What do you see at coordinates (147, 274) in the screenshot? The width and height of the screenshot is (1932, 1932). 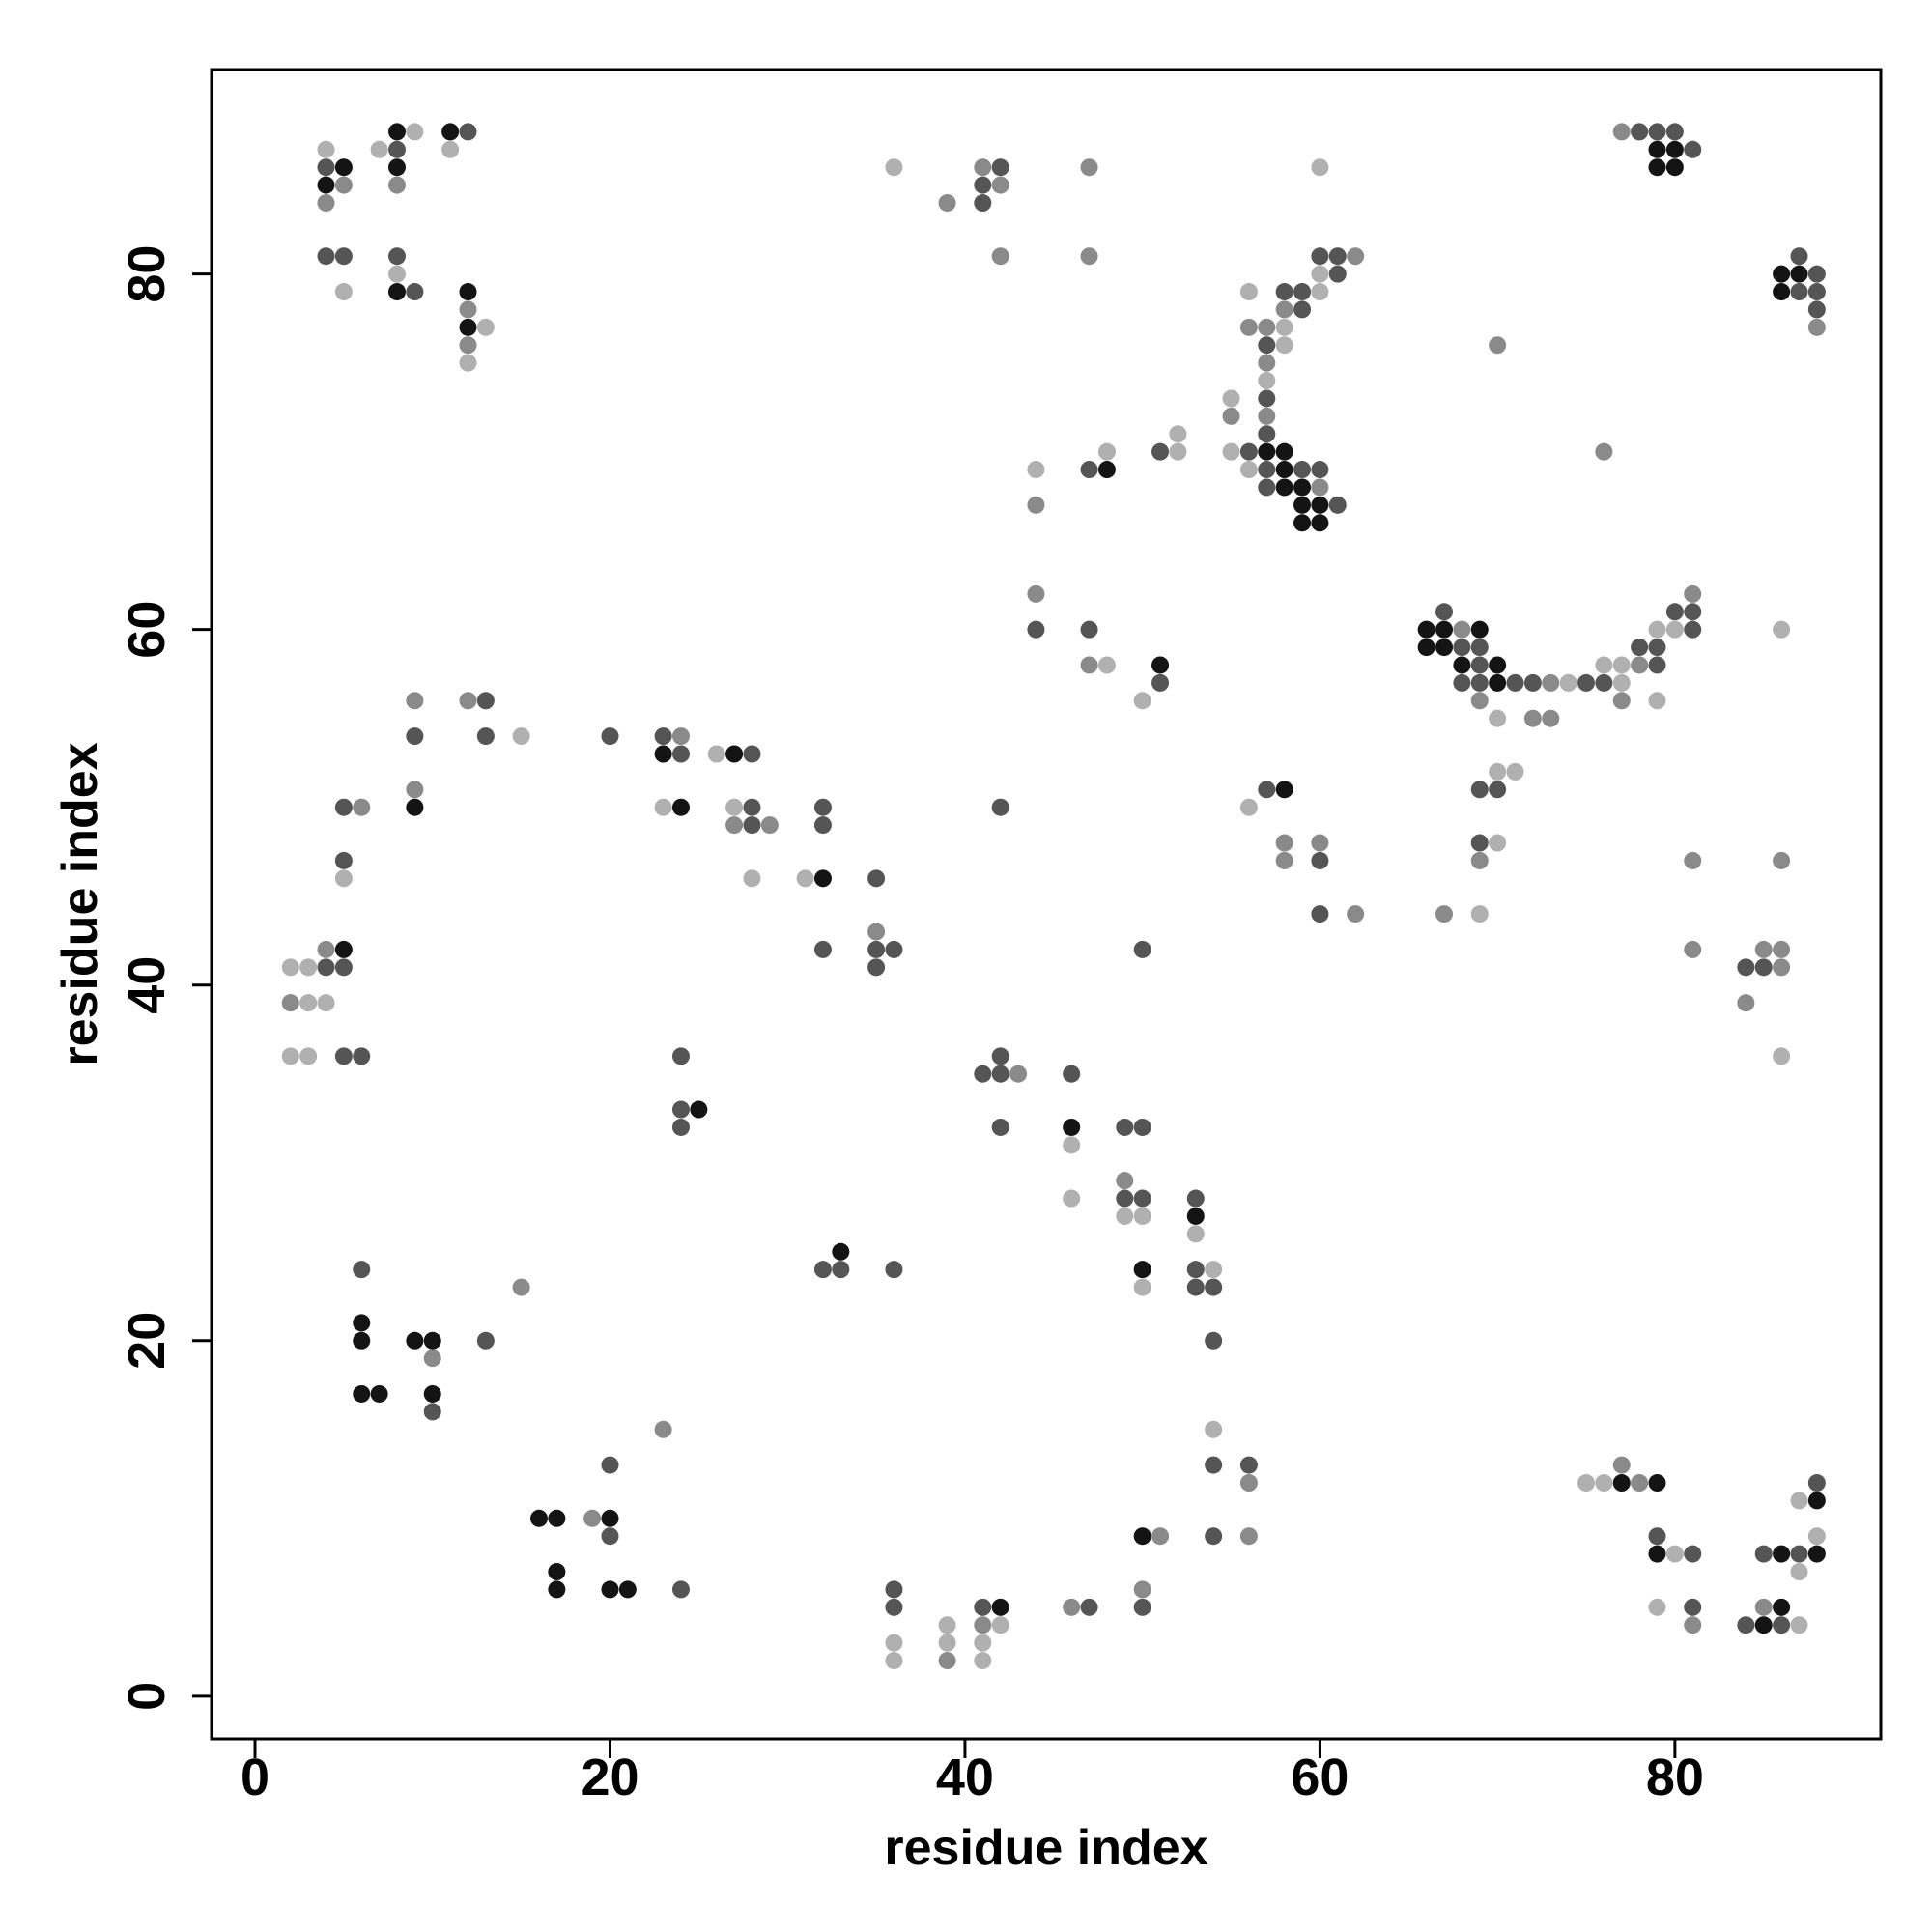 I see `y-tick-label: 80` at bounding box center [147, 274].